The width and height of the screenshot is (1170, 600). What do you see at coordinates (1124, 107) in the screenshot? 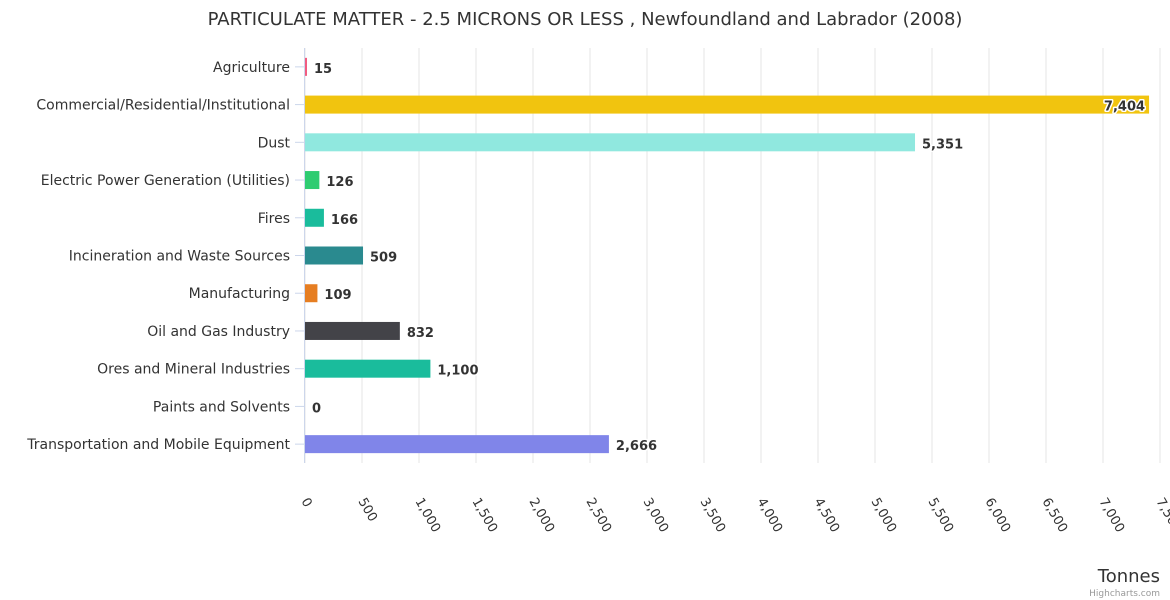
I see `data-label: 7,404` at bounding box center [1124, 107].